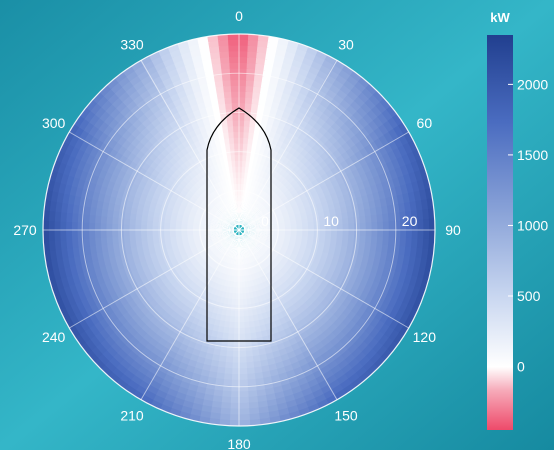 The height and width of the screenshot is (450, 554). Describe the element at coordinates (132, 415) in the screenshot. I see `angle-tick-label: 210` at that location.